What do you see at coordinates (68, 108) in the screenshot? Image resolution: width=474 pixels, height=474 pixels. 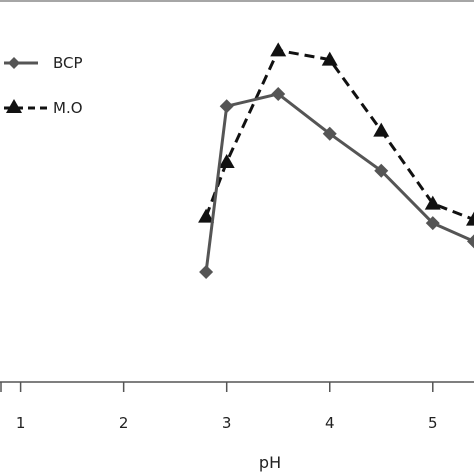 I see `legend-label-mo: M.O` at bounding box center [68, 108].